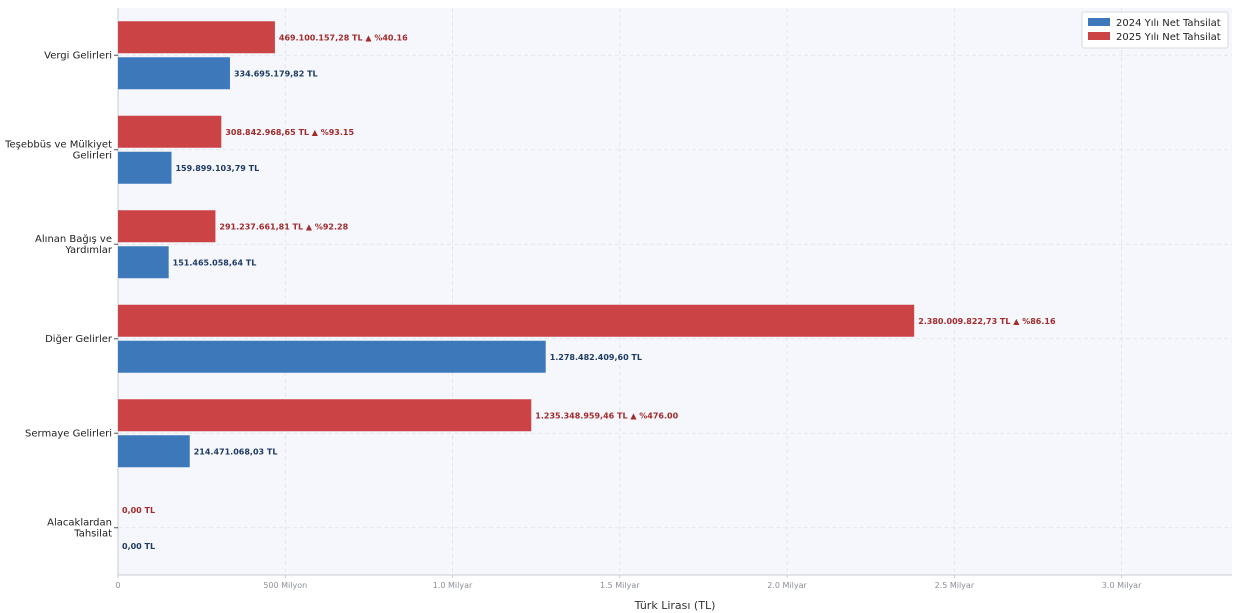  What do you see at coordinates (138, 510) in the screenshot?
I see `data-label-2025: 0,00 TL` at bounding box center [138, 510].